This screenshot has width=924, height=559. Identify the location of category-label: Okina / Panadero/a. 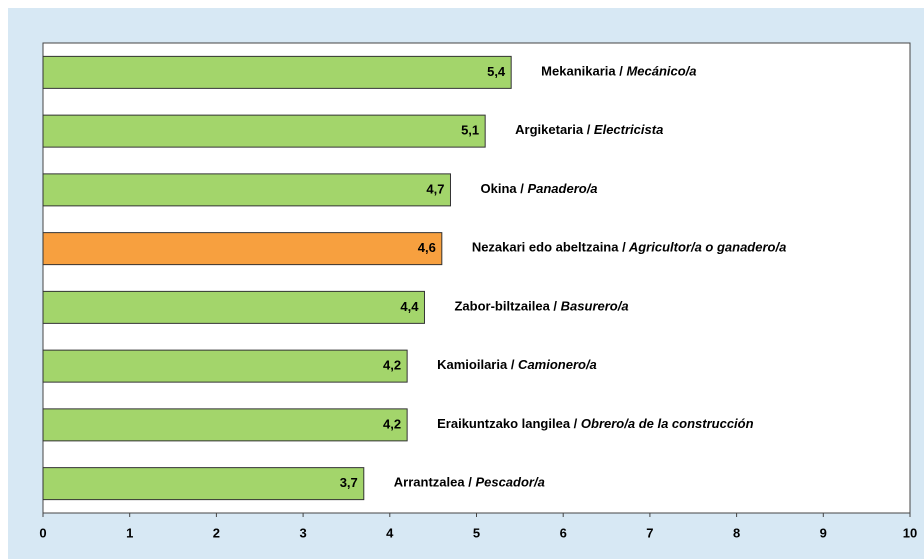
(538, 188).